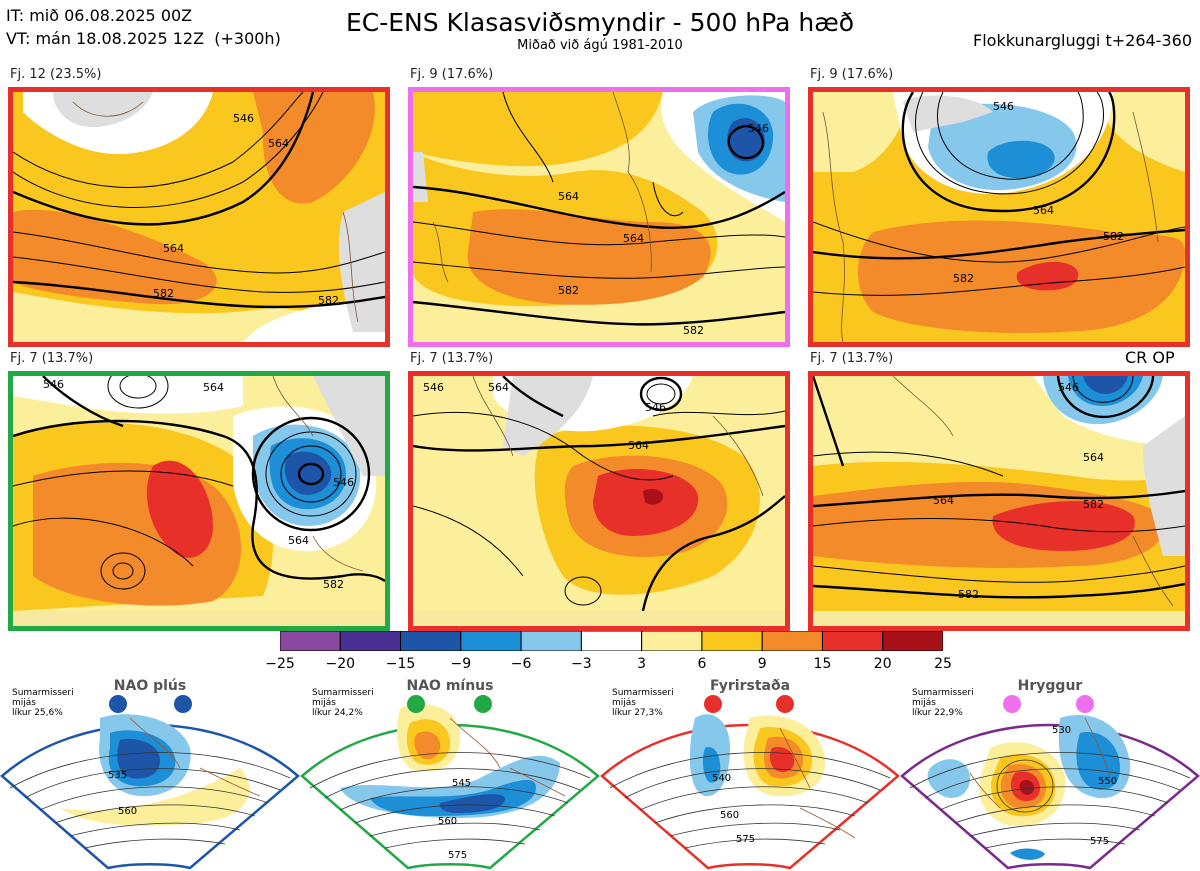 This screenshot has width=1200, height=871. What do you see at coordinates (117, 775) in the screenshot?
I see `regime-contour-label: 535` at bounding box center [117, 775].